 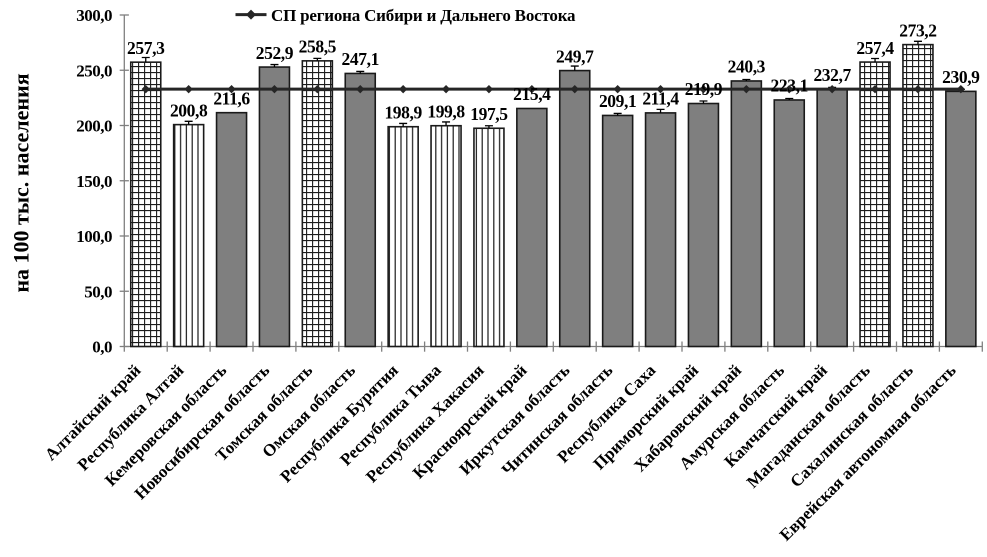 I want to click on svg-text: 199,8, so click(x=446, y=111).